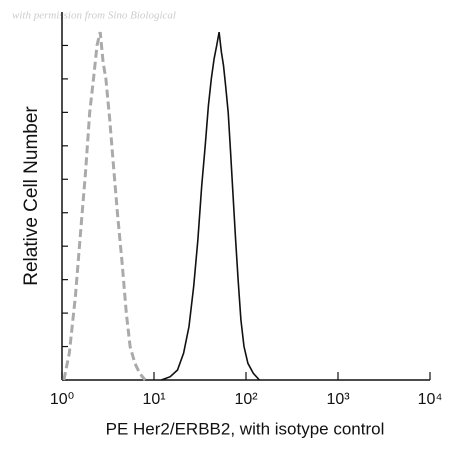  What do you see at coordinates (245, 428) in the screenshot?
I see `x-axis-label: PE Her2/ERBB2, with isotype control` at bounding box center [245, 428].